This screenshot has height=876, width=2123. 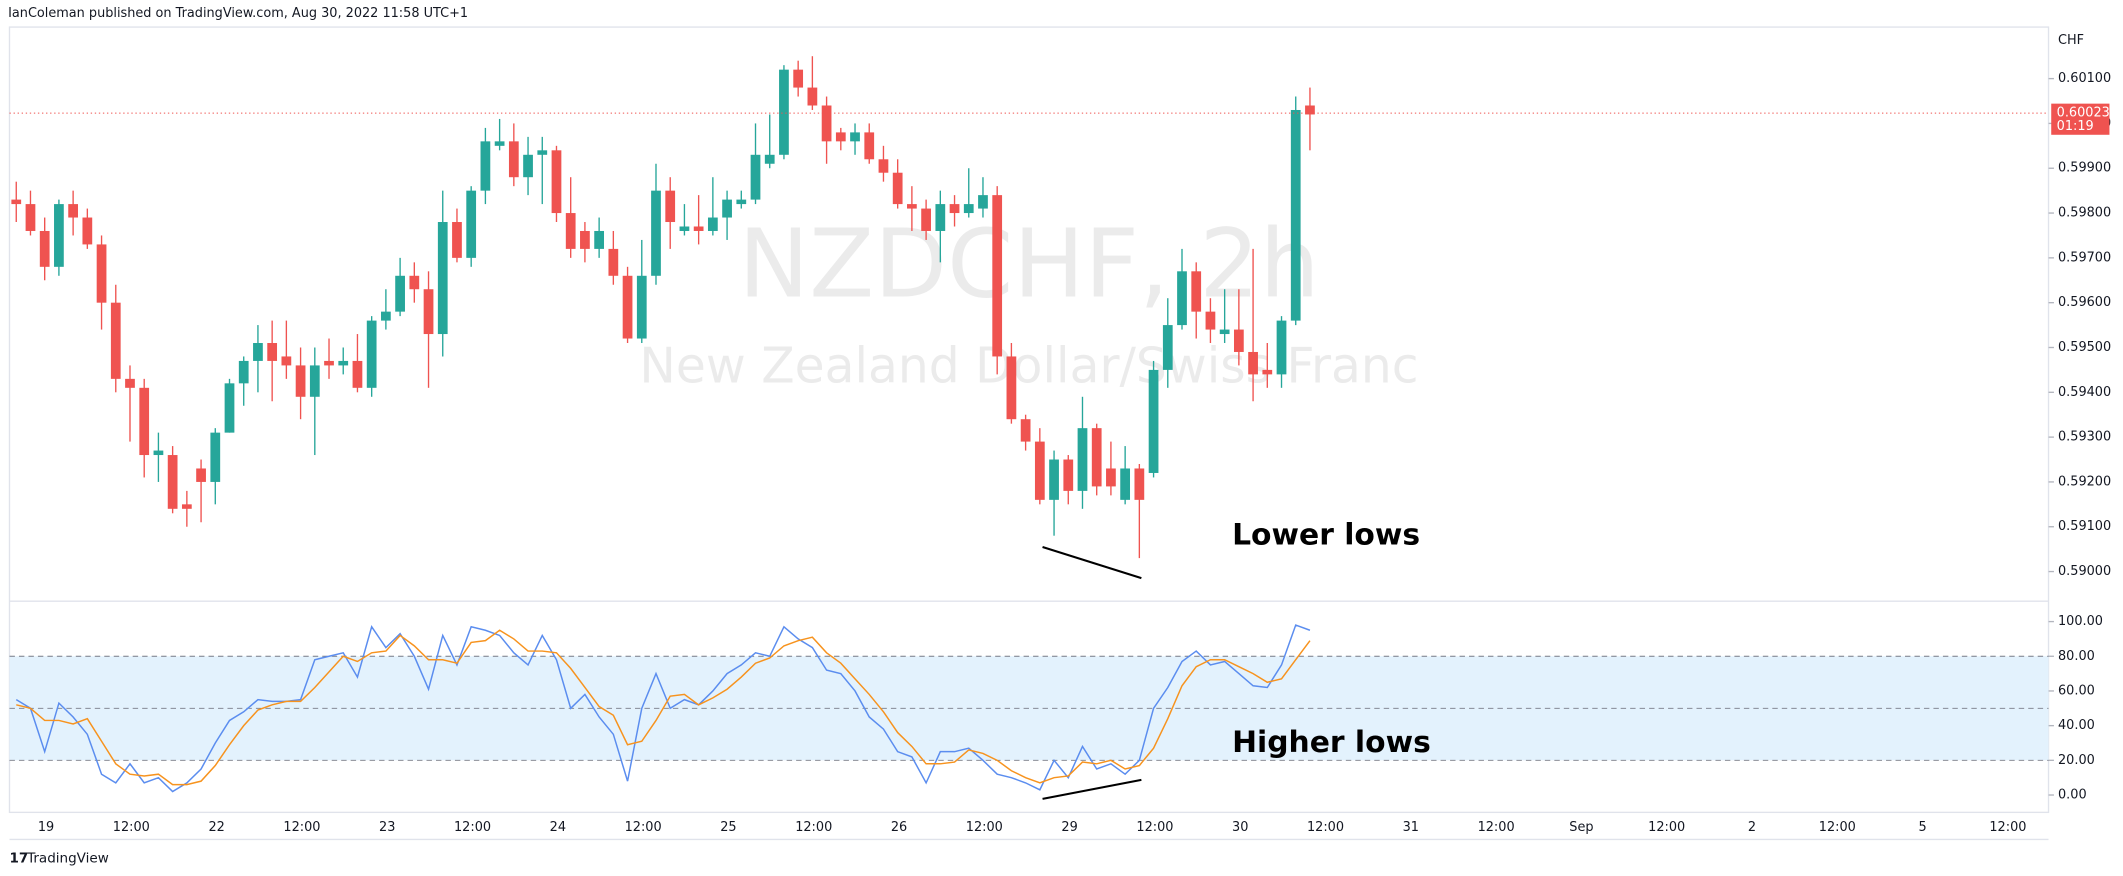 What do you see at coordinates (2084, 302) in the screenshot?
I see `y-tick-label: 0.59600` at bounding box center [2084, 302].